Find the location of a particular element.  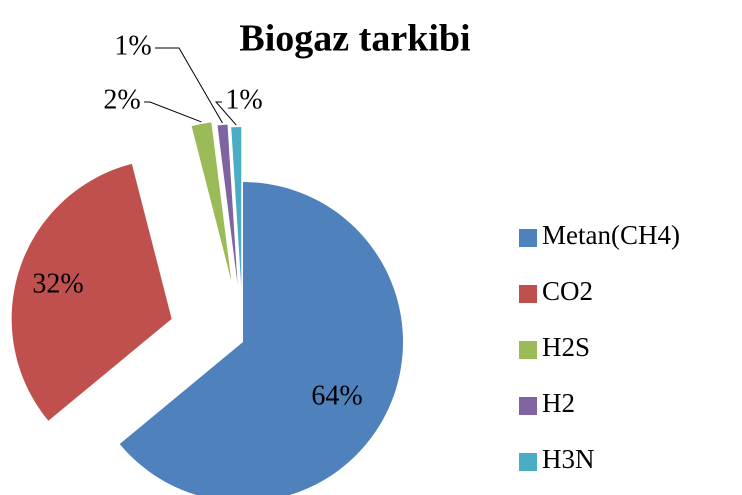

data-label: 32% is located at coordinates (57, 283).